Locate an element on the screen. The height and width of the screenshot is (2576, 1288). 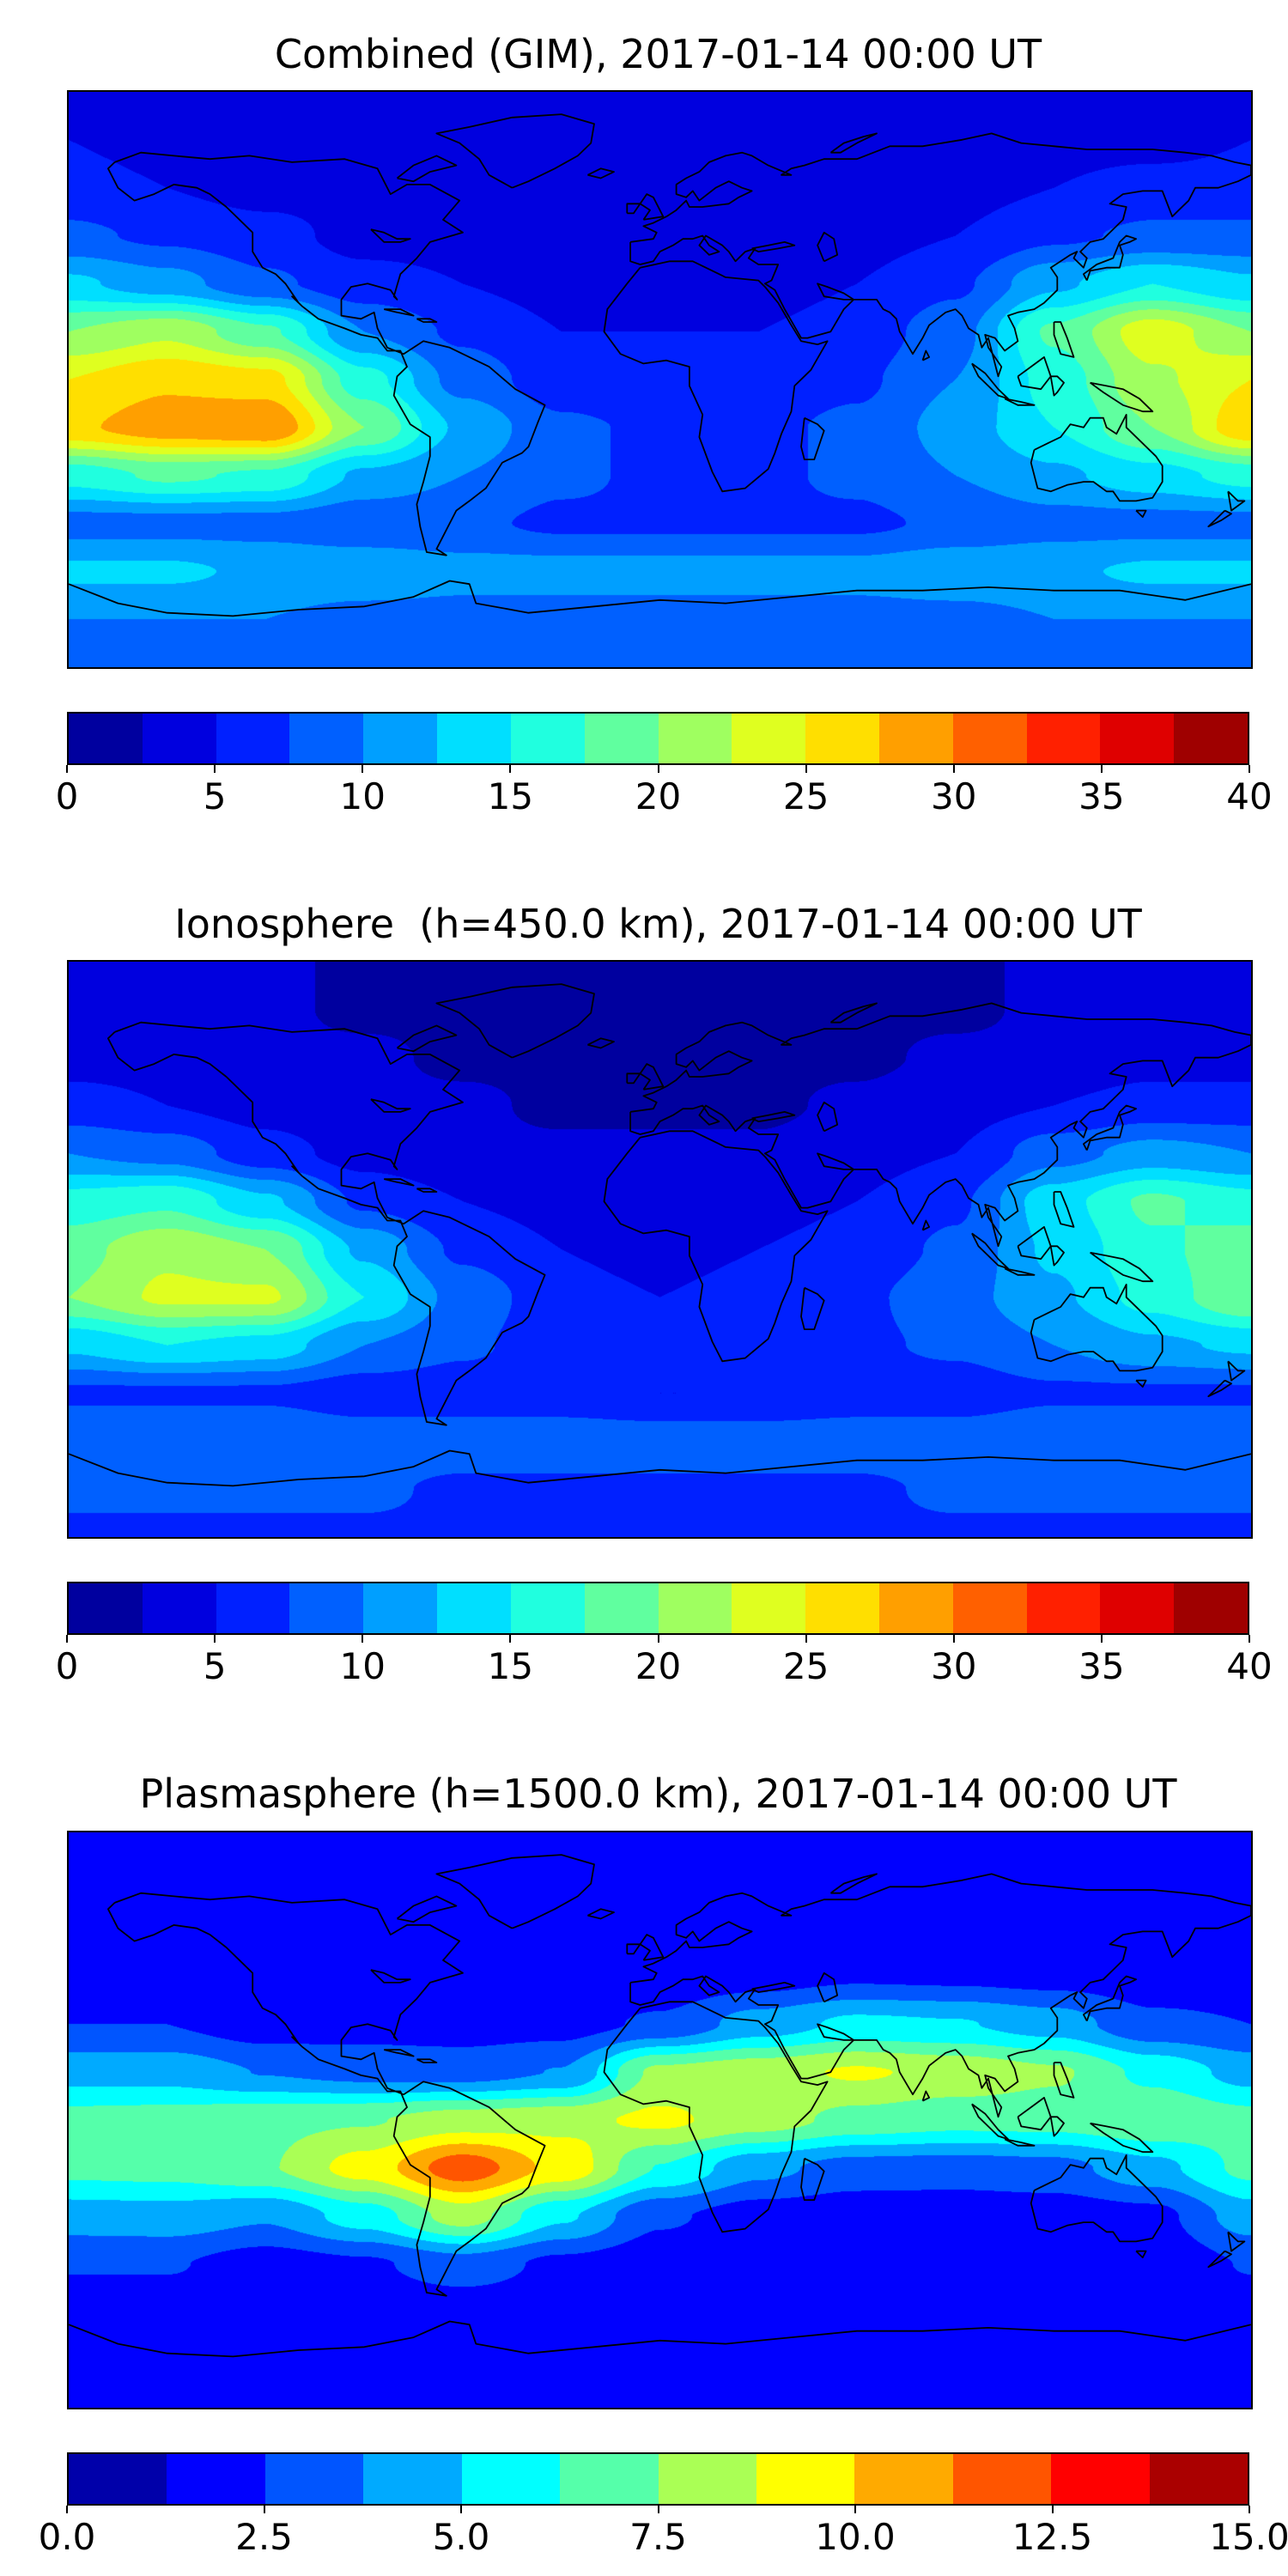
colorbar-tick-label: 12.5 is located at coordinates (1052, 2536).